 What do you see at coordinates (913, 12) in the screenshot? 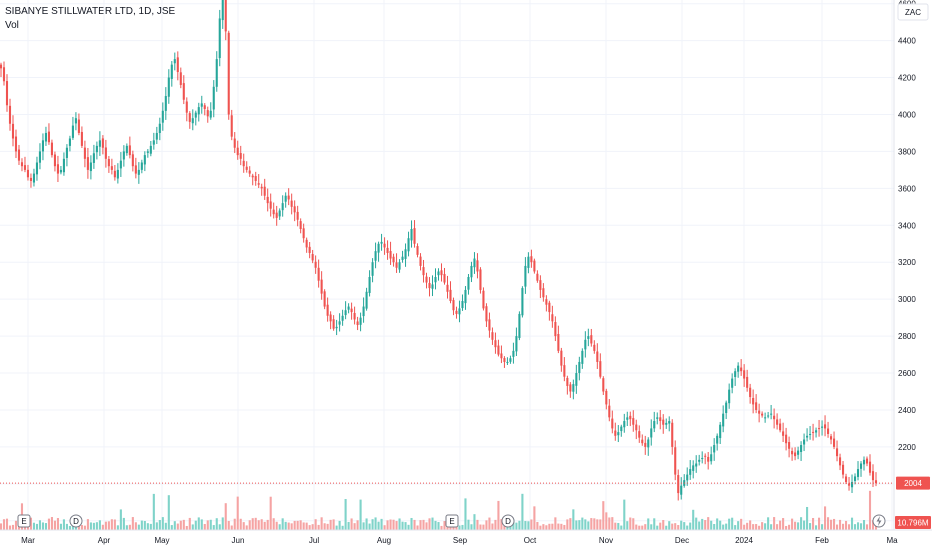
I see `currency-badge: ZAC` at bounding box center [913, 12].